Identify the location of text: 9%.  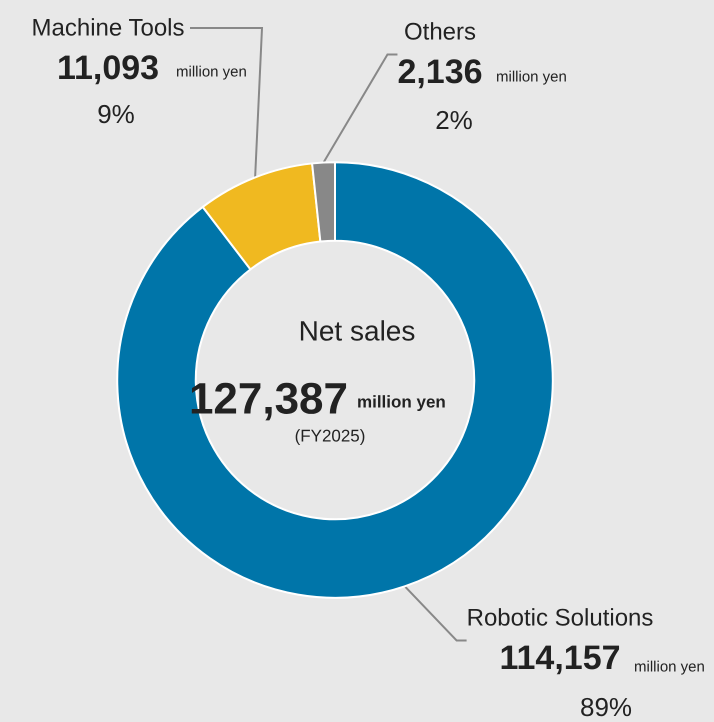
(116, 114).